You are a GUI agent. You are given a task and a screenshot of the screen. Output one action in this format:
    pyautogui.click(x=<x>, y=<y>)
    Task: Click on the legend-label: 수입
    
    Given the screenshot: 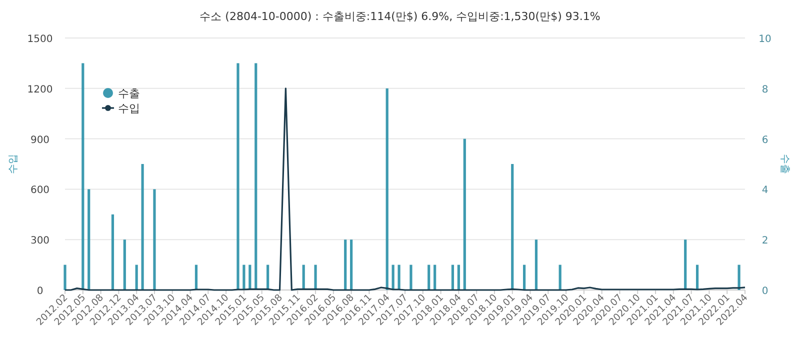 What is the action you would take?
    pyautogui.click(x=129, y=108)
    